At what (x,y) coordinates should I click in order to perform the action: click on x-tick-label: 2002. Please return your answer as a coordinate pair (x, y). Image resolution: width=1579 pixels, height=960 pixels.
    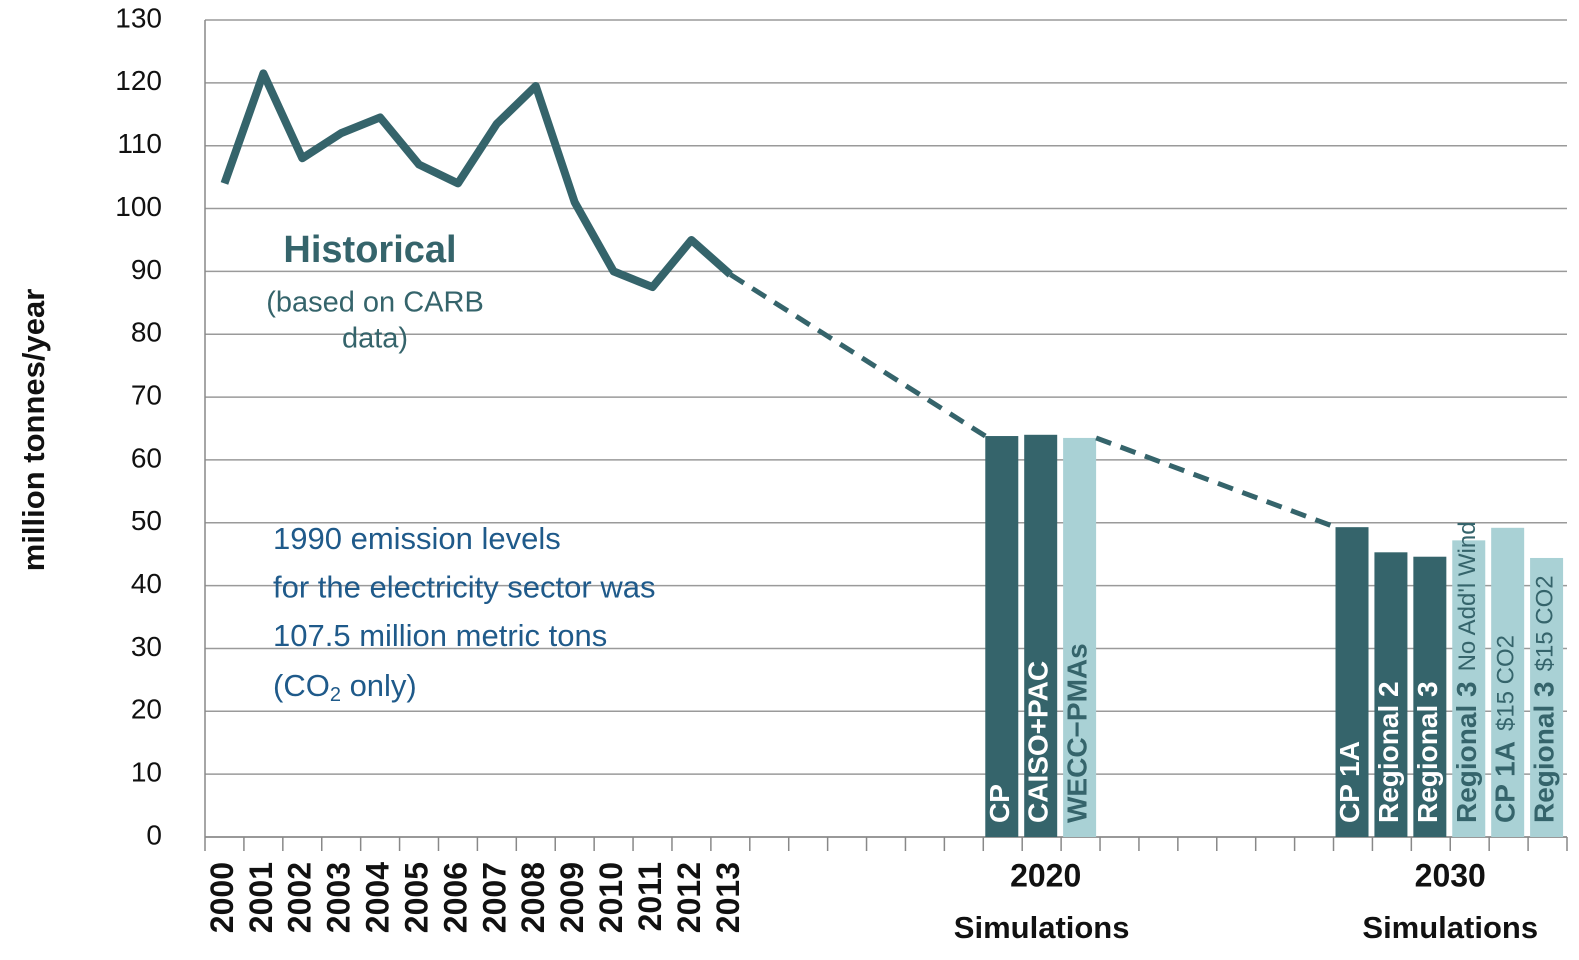
    Looking at the image, I should click on (300, 897).